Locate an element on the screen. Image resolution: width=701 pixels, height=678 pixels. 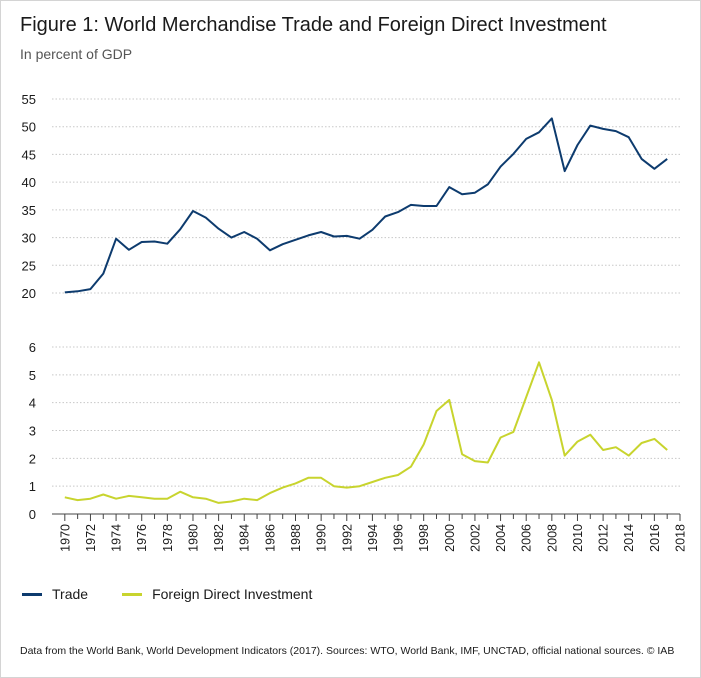
x-tick-label-2006: 2006 is located at coordinates (527, 538).